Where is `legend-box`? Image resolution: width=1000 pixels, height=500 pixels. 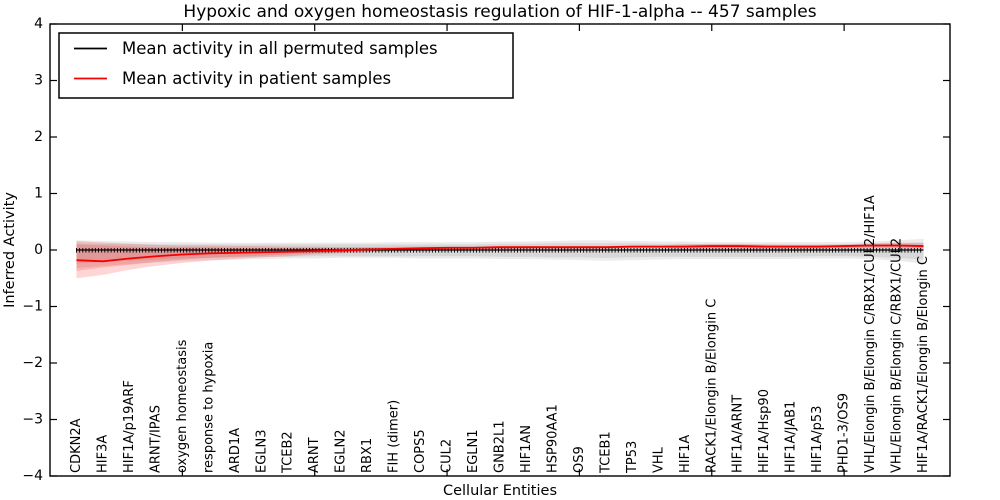 legend-box is located at coordinates (286, 65).